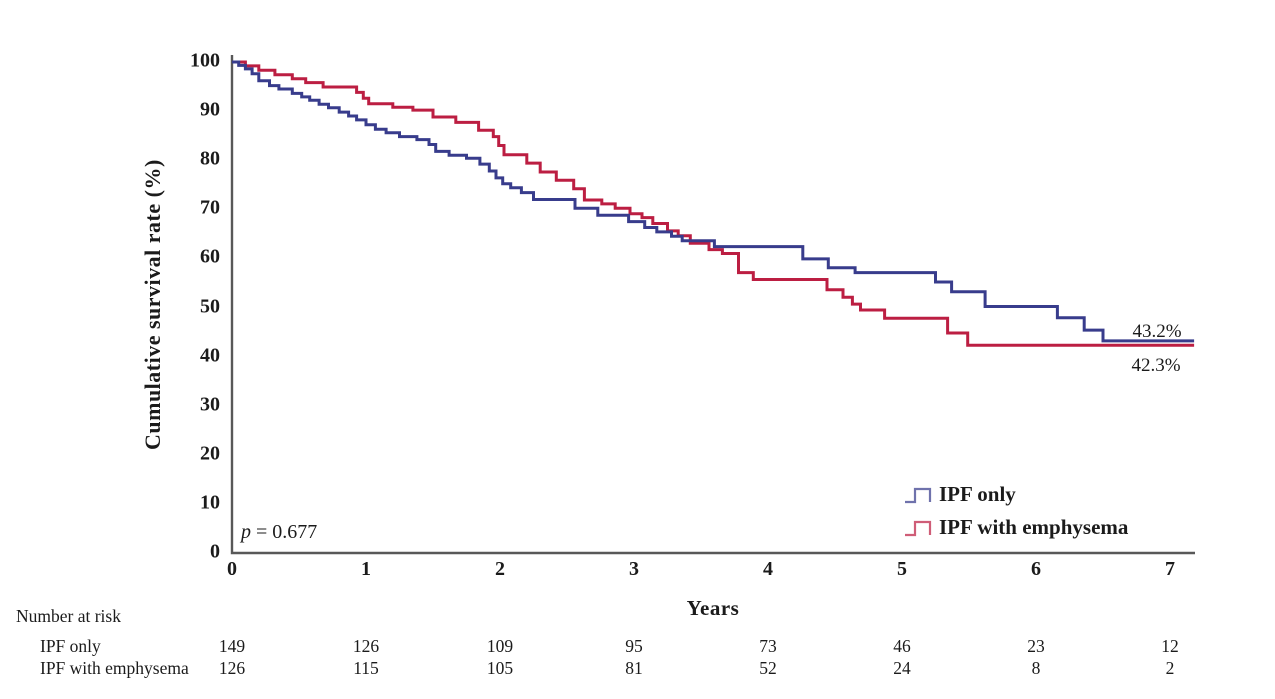 This screenshot has width=1275, height=699. Describe the element at coordinates (210, 109) in the screenshot. I see `y-tick-label-90: 90` at that location.